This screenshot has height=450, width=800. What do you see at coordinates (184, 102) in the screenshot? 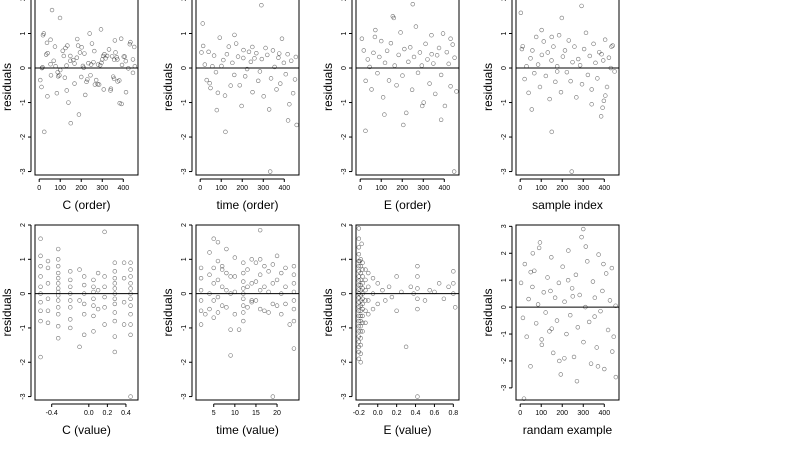
I see `y-tick-label: -1` at bounding box center [184, 102].